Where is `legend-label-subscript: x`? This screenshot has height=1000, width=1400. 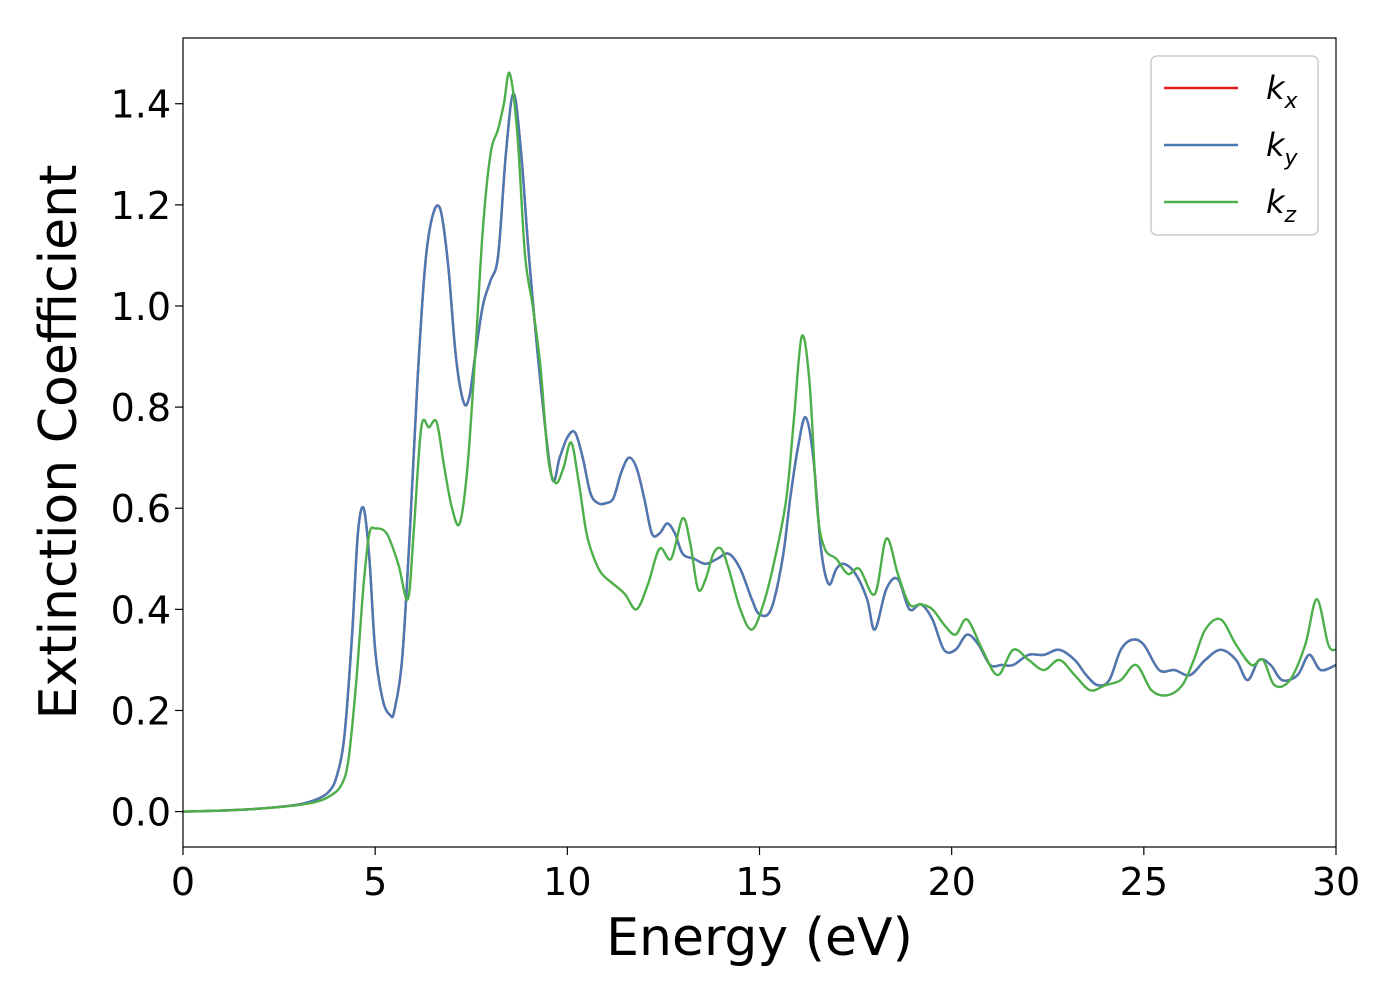 legend-label-subscript: x is located at coordinates (1291, 101).